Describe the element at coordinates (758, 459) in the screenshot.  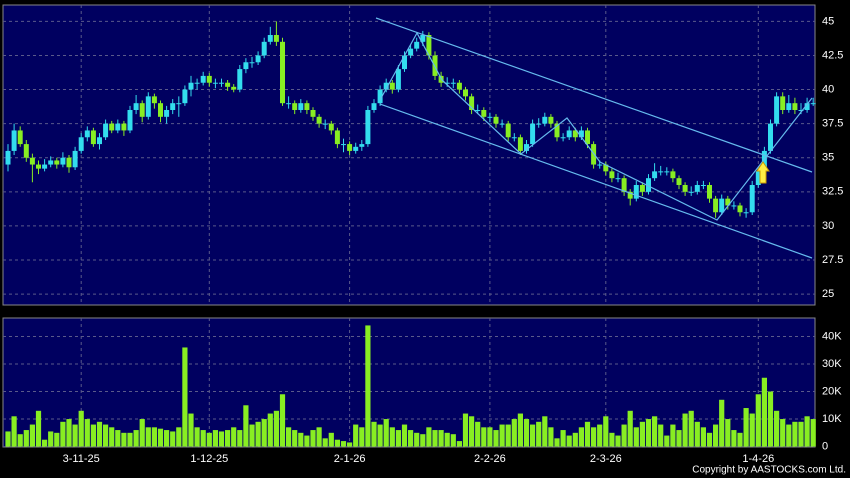
I see `x-tick-label: 1-4-26` at that location.